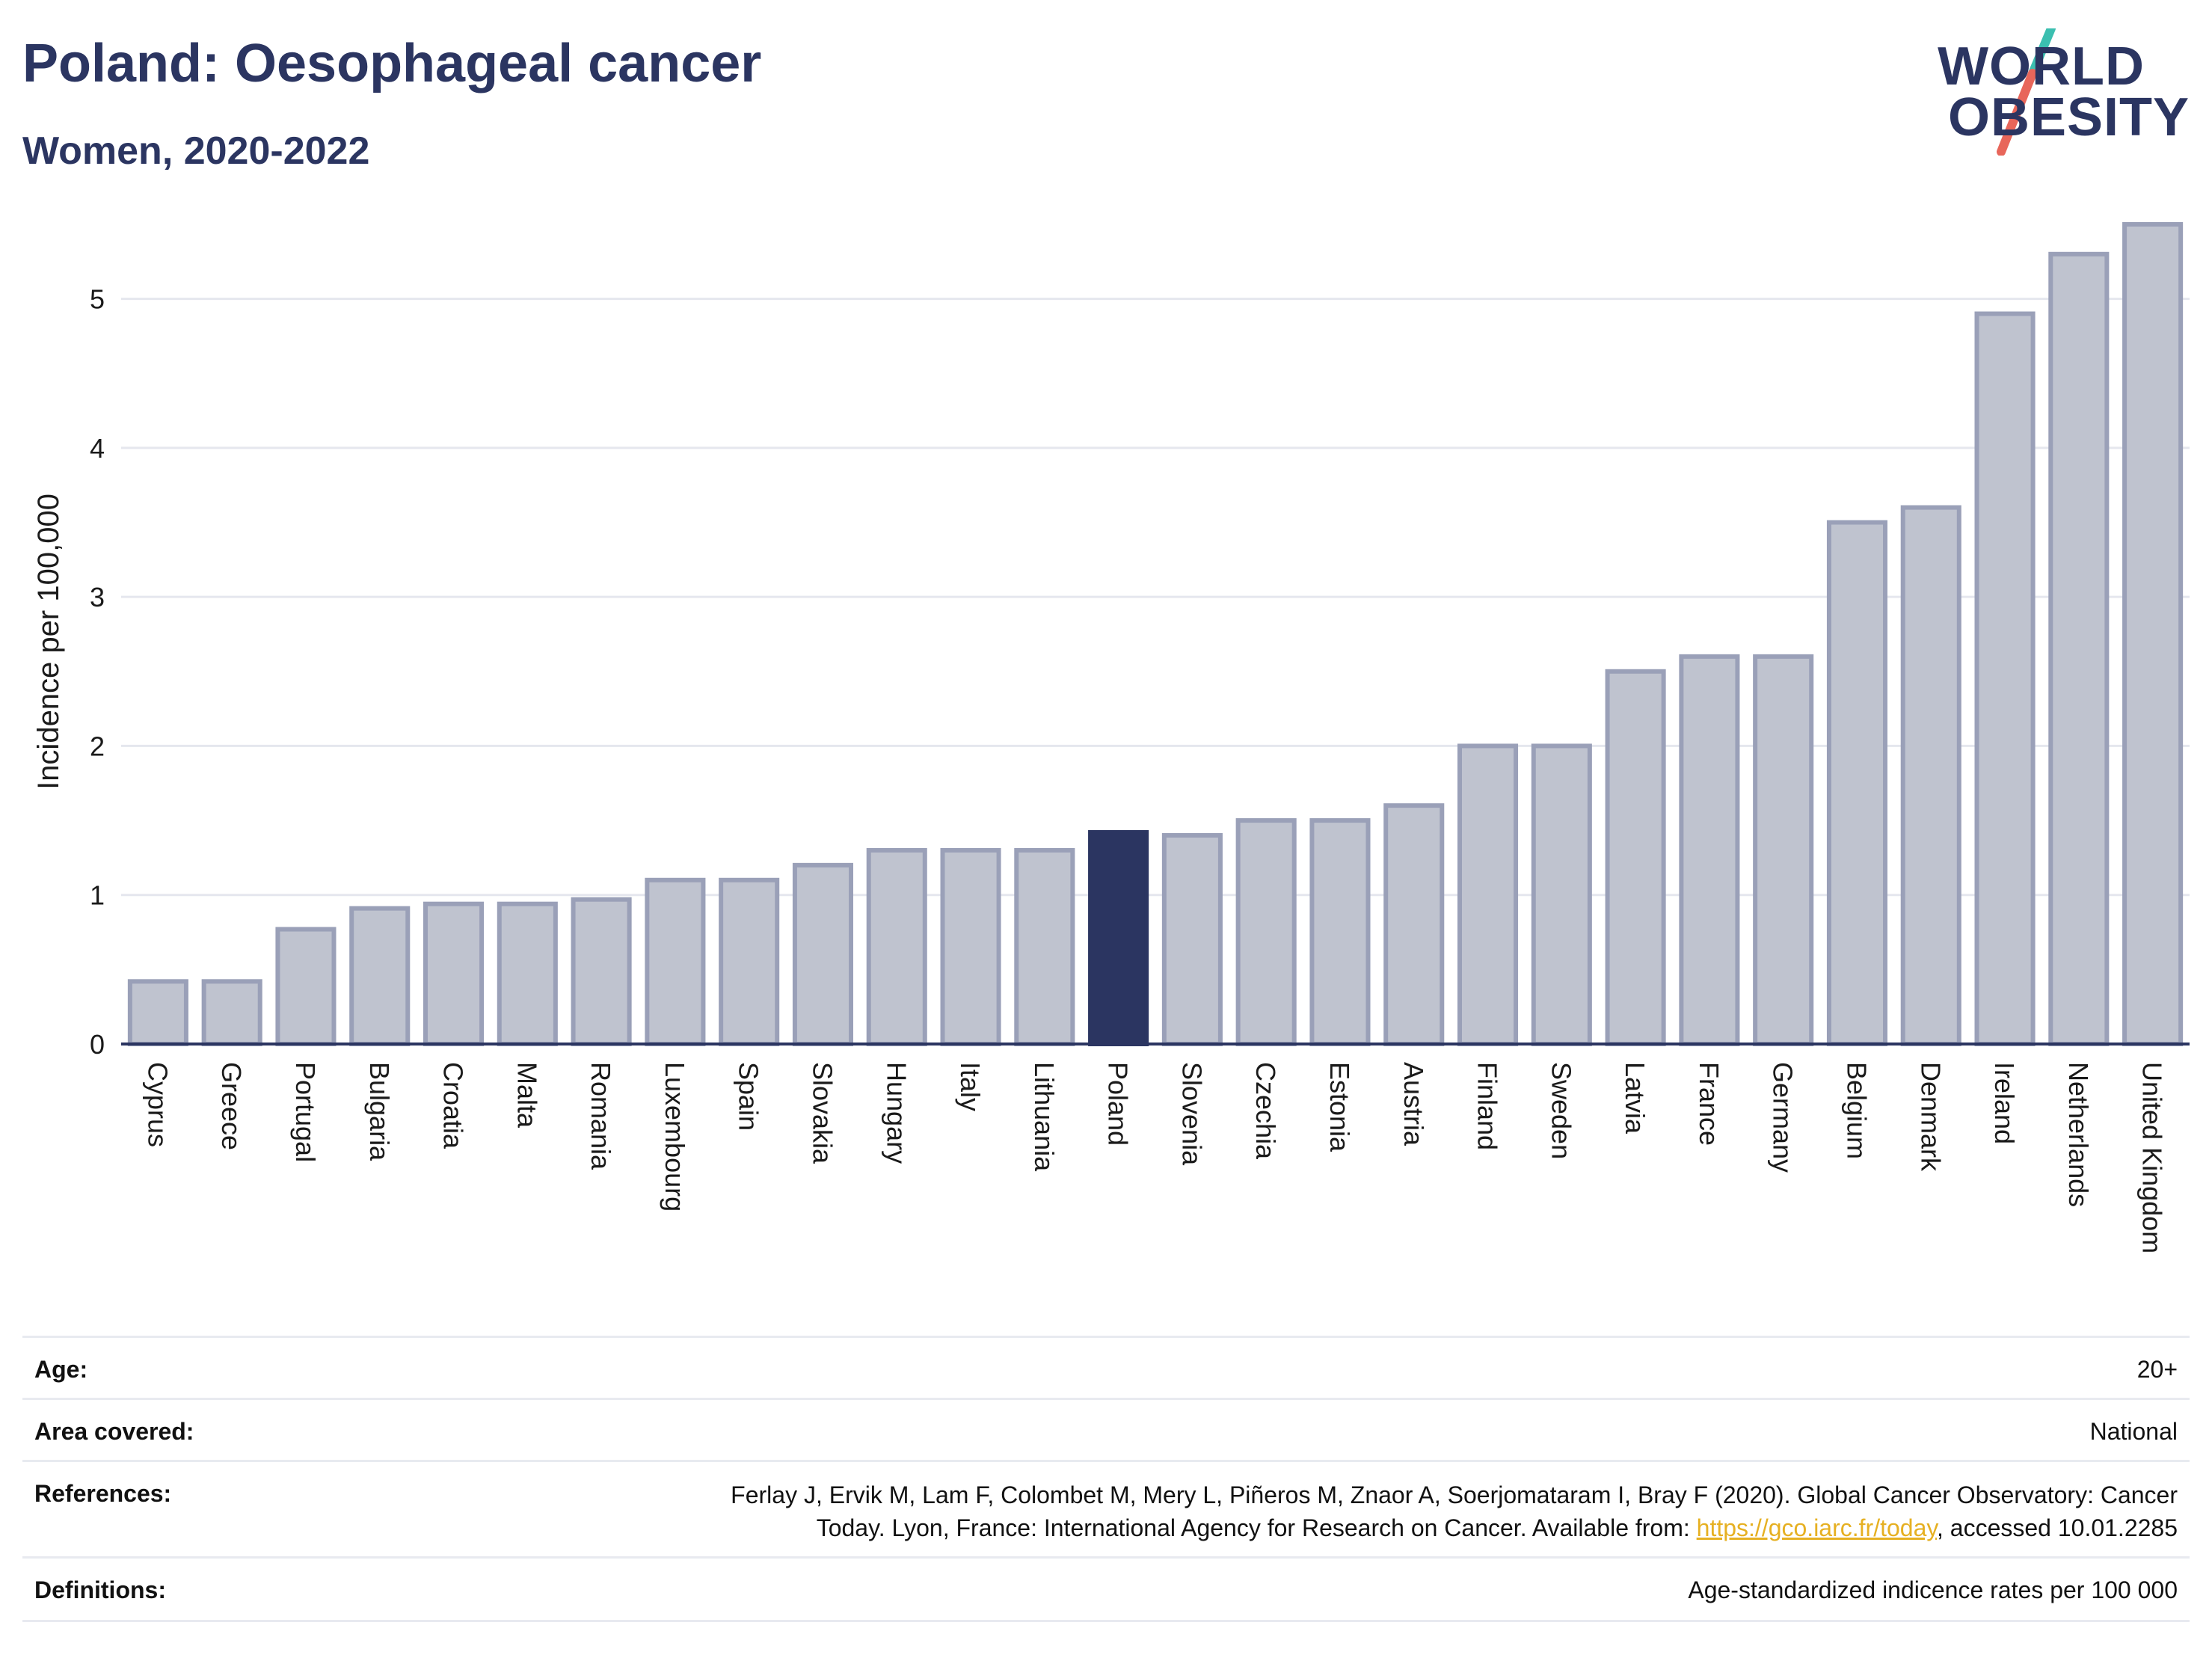  Describe the element at coordinates (453, 1105) in the screenshot. I see `x-tick-label: Croatia` at that location.